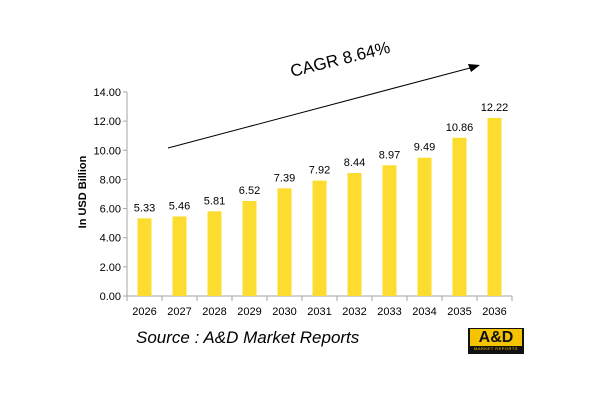 The width and height of the screenshot is (612, 417). Describe the element at coordinates (340, 59) in the screenshot. I see `cagr-annotation: CAGR 8.64%` at that location.